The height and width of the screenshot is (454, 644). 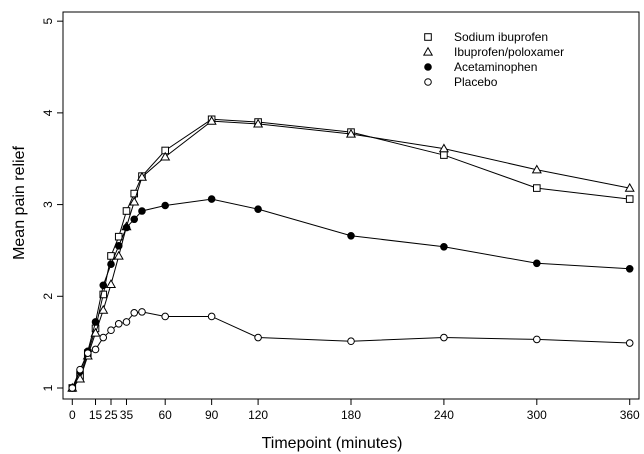 I want to click on x-tick-label: 60, so click(x=166, y=415).